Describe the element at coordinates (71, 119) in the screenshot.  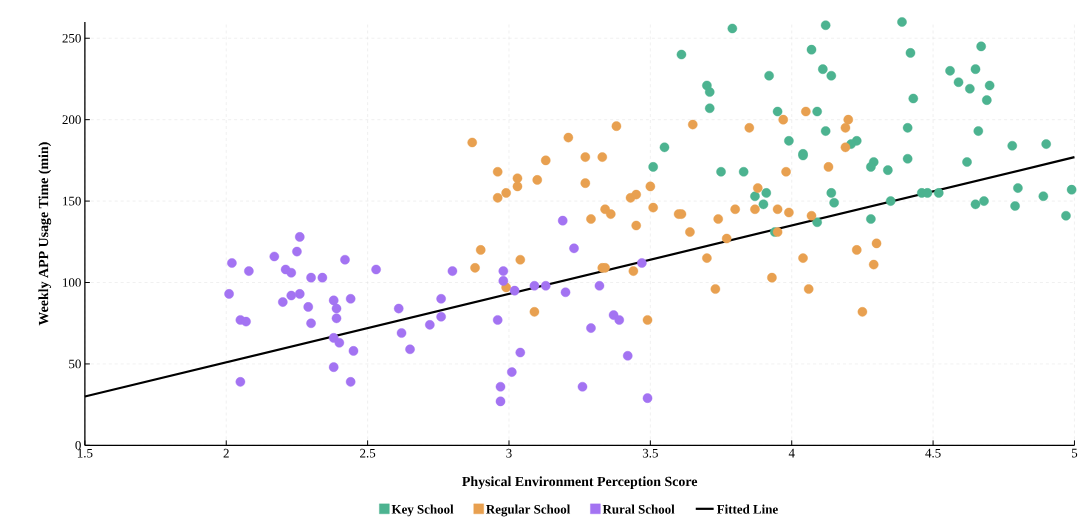
I see `y-tick-label: 200` at that location.